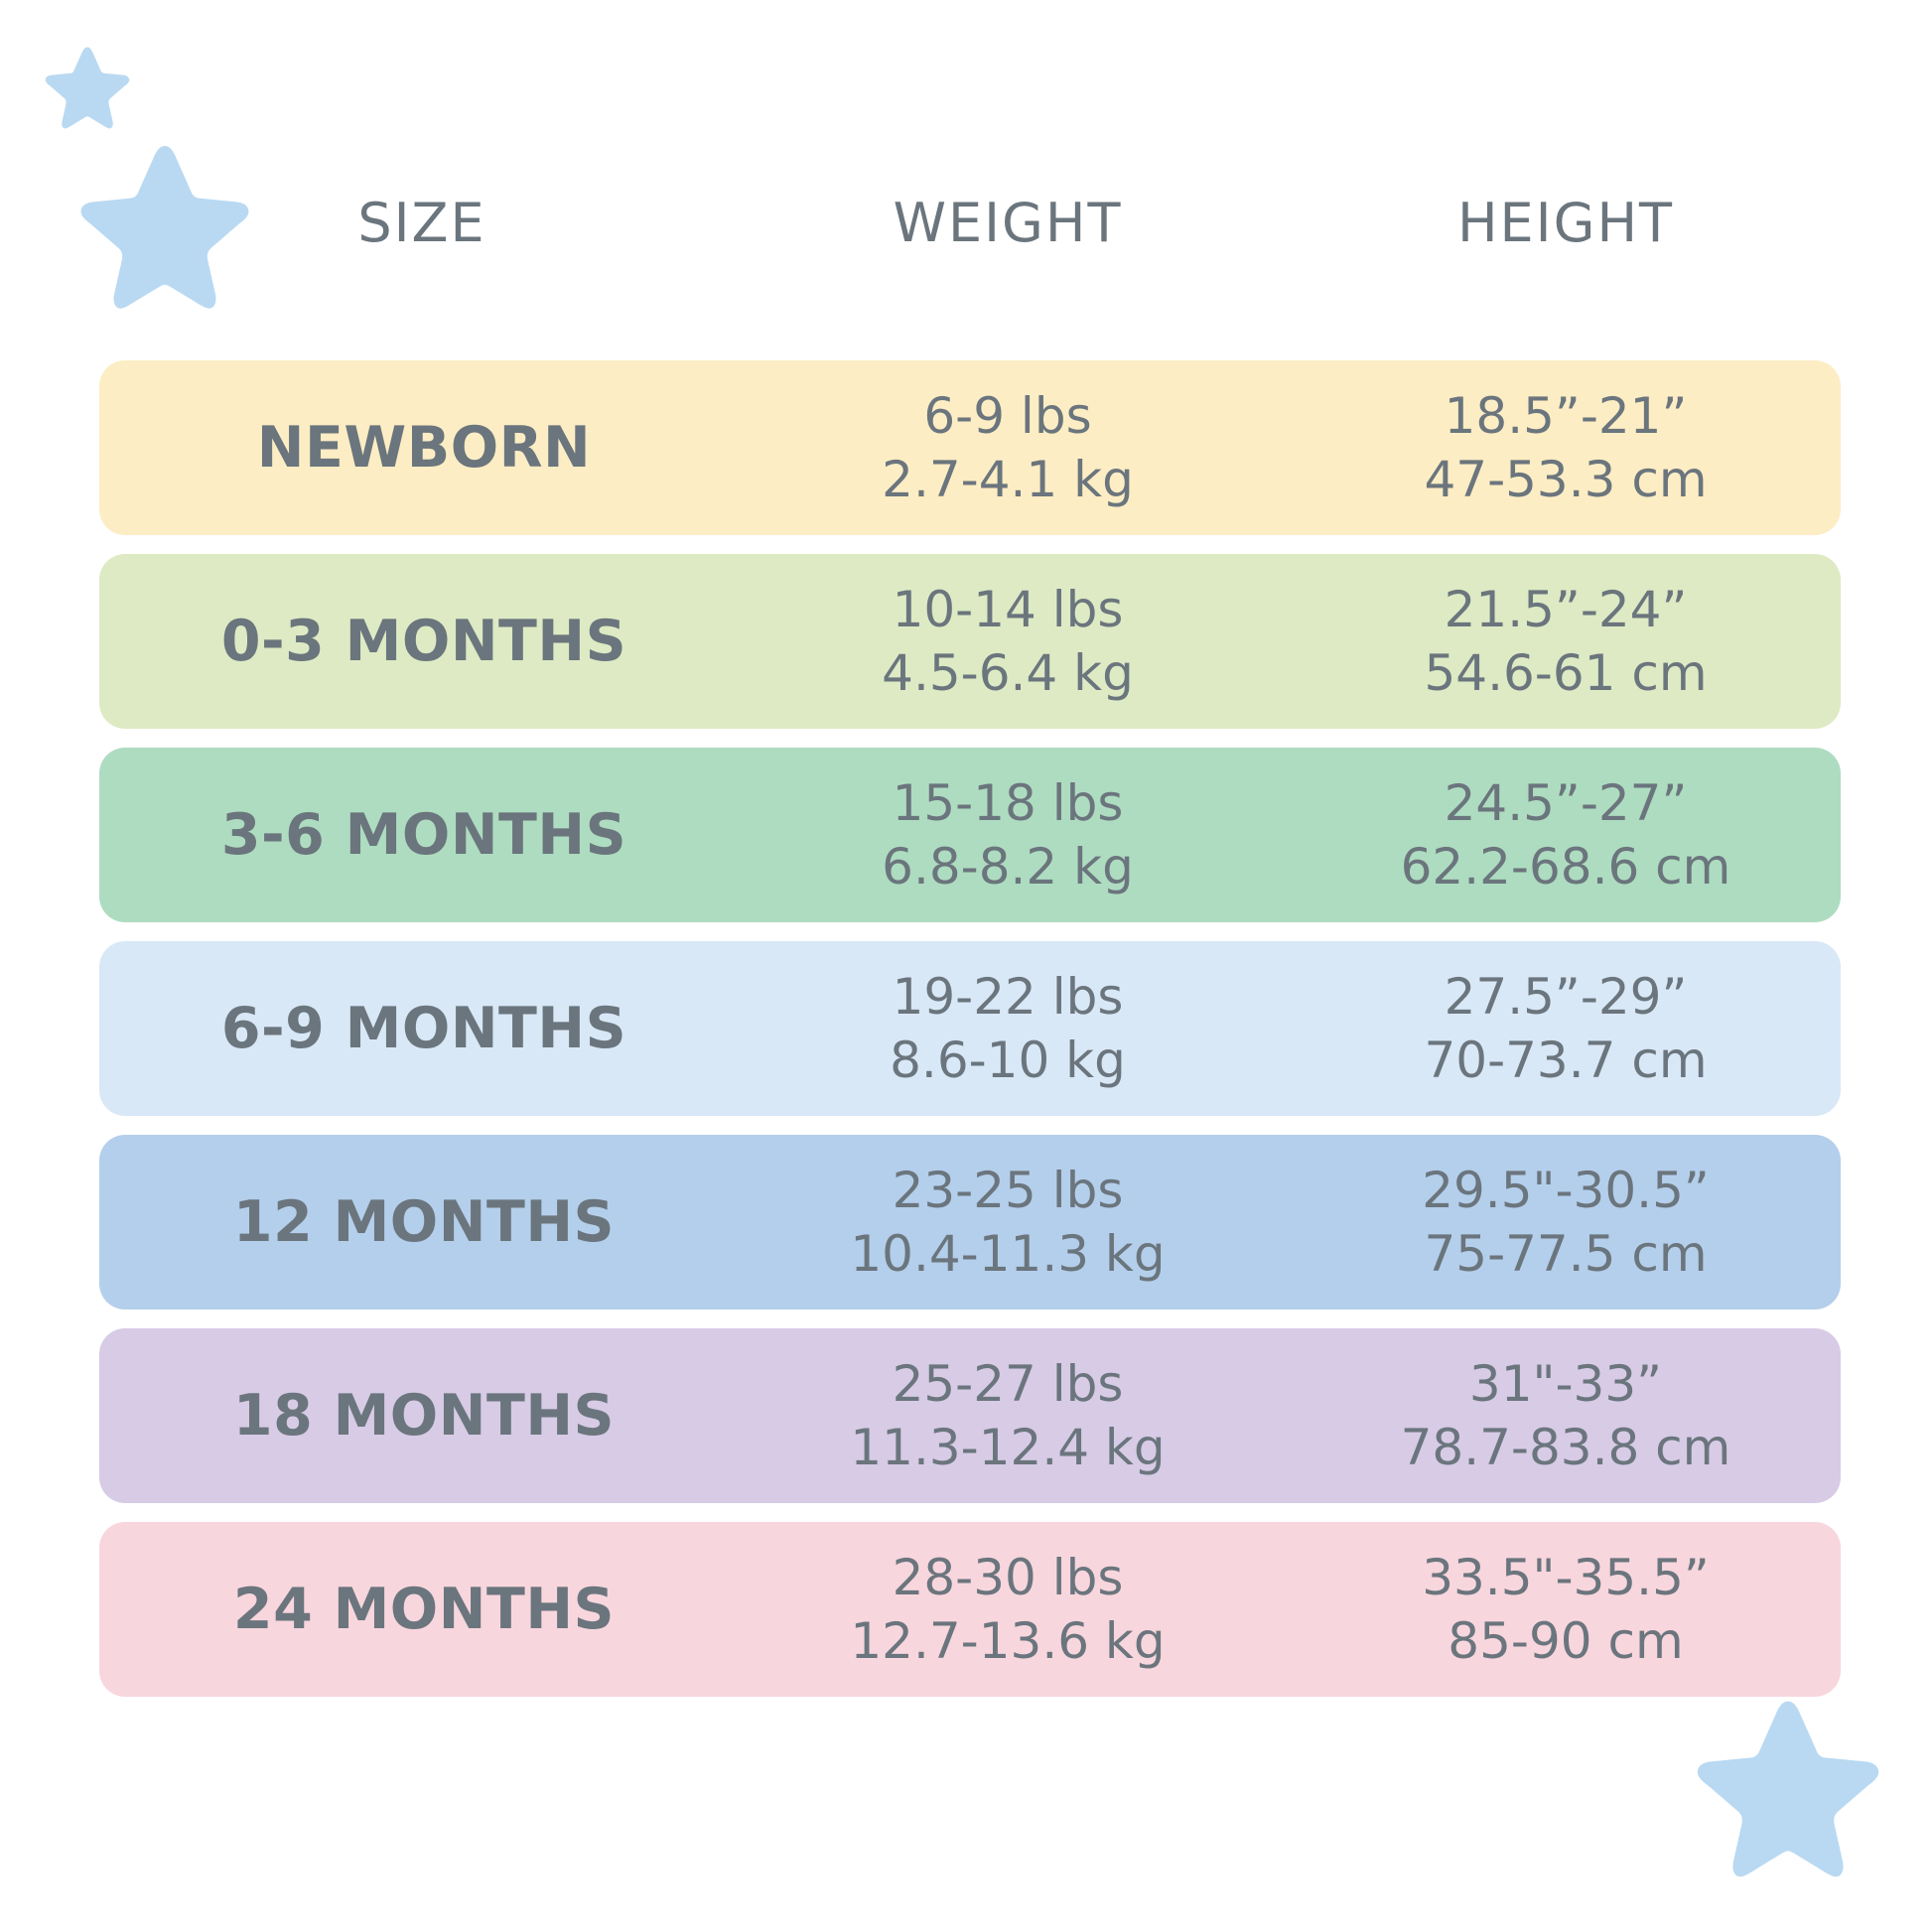 The width and height of the screenshot is (1932, 1932). Describe the element at coordinates (1008, 803) in the screenshot. I see `weight-lbs: 15-18 lbs` at that location.